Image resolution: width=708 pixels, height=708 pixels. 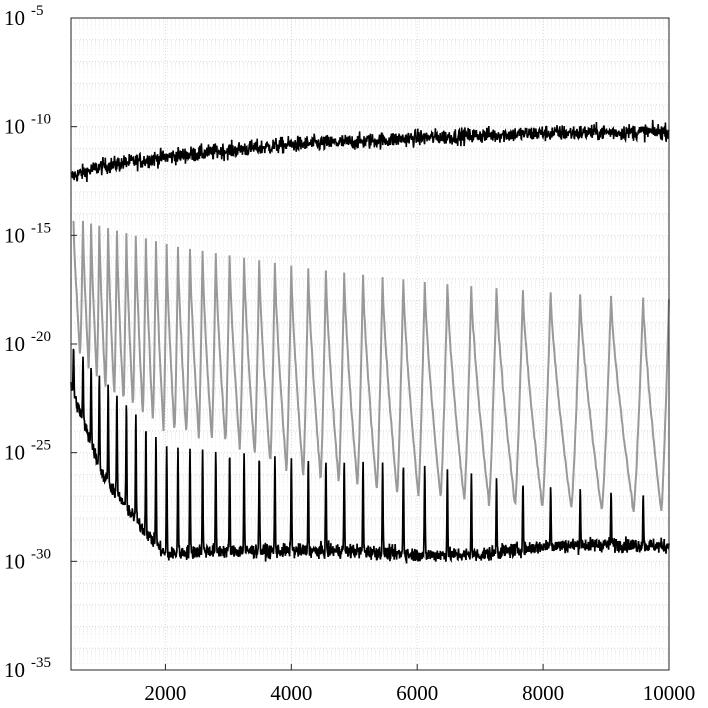 What do you see at coordinates (41, 337) in the screenshot?
I see `y-tick-label-exponent: -20` at bounding box center [41, 337].